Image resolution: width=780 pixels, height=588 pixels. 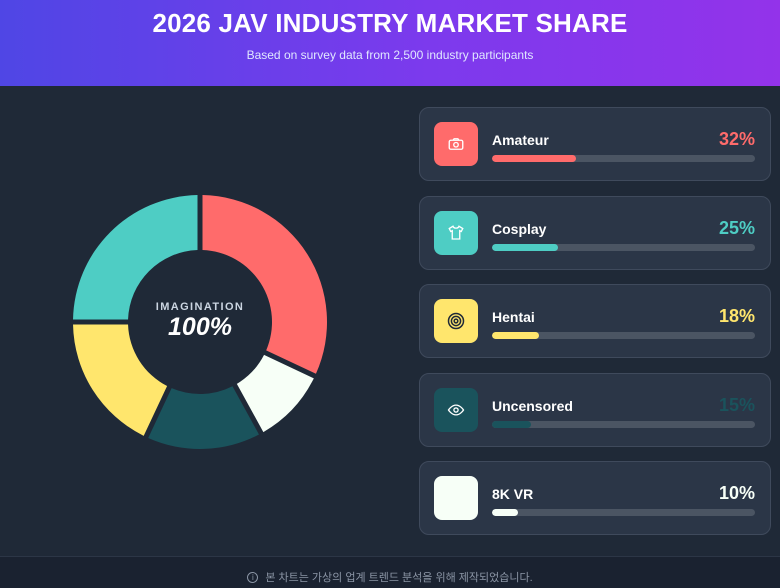 What do you see at coordinates (200, 327) in the screenshot?
I see `donut-center-value: 100%` at bounding box center [200, 327].